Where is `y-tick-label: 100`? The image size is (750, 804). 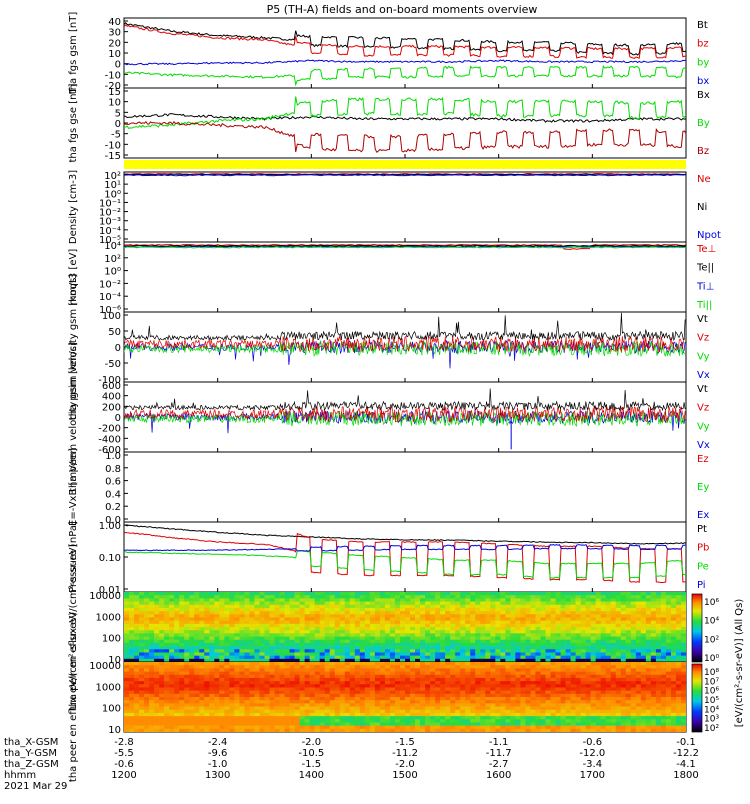 y-tick-label: 100 is located at coordinates (111, 709).